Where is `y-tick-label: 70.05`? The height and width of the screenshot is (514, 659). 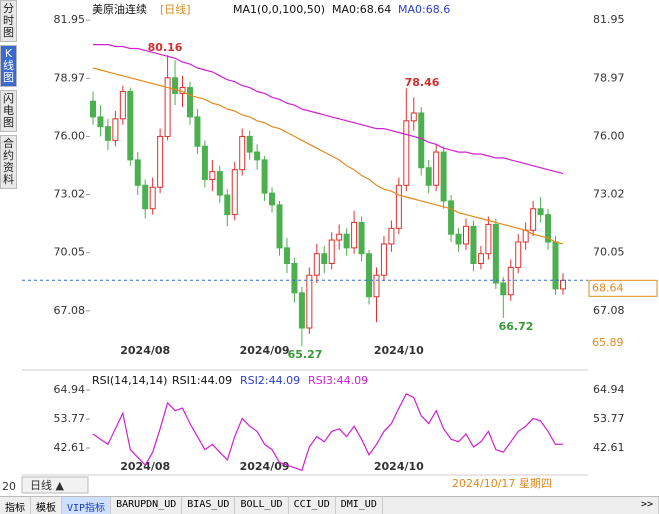 y-tick-label: 70.05 is located at coordinates (70, 252).